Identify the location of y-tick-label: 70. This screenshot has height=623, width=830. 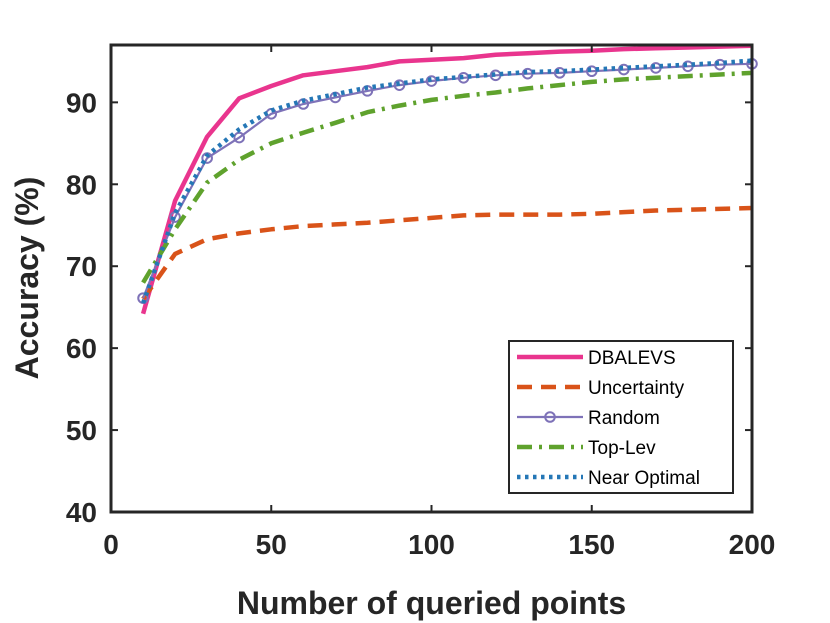
(81, 266).